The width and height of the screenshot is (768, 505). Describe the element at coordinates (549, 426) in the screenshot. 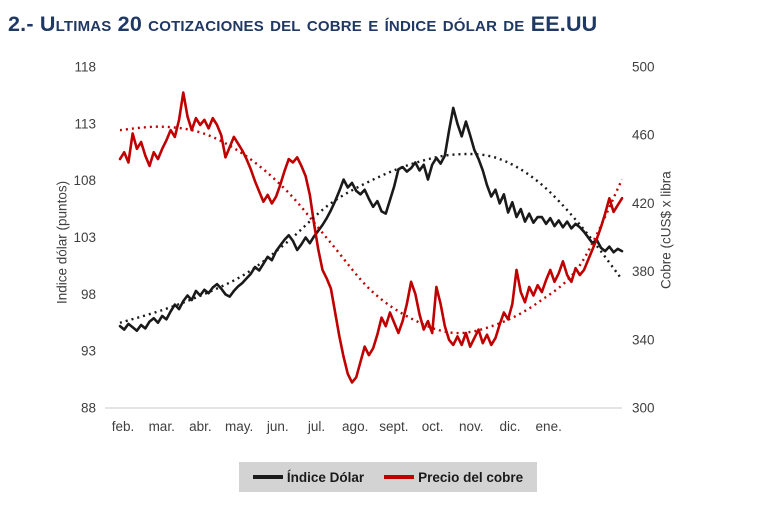

I see `x-tick-label: ene.` at that location.